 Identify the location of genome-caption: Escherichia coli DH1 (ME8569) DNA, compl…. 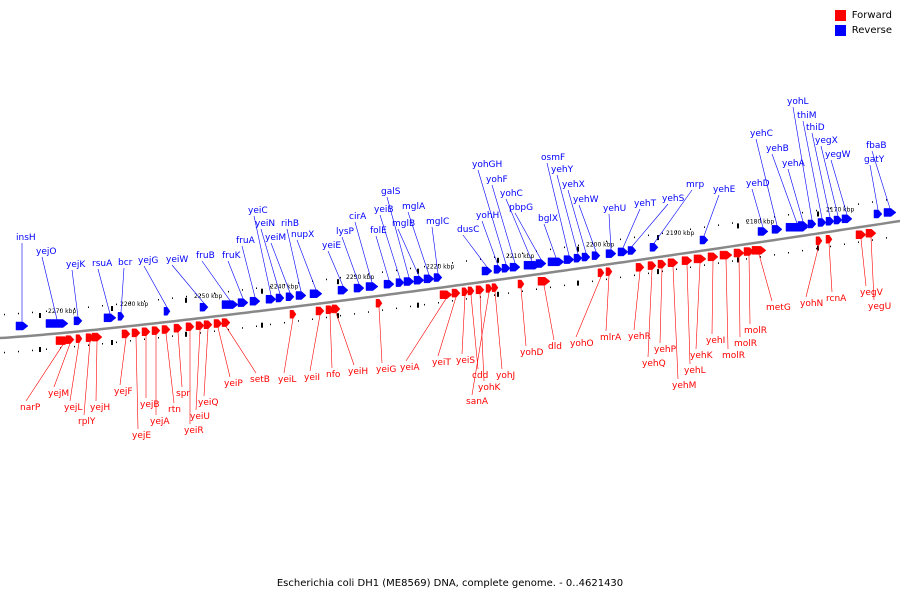
(450, 583).